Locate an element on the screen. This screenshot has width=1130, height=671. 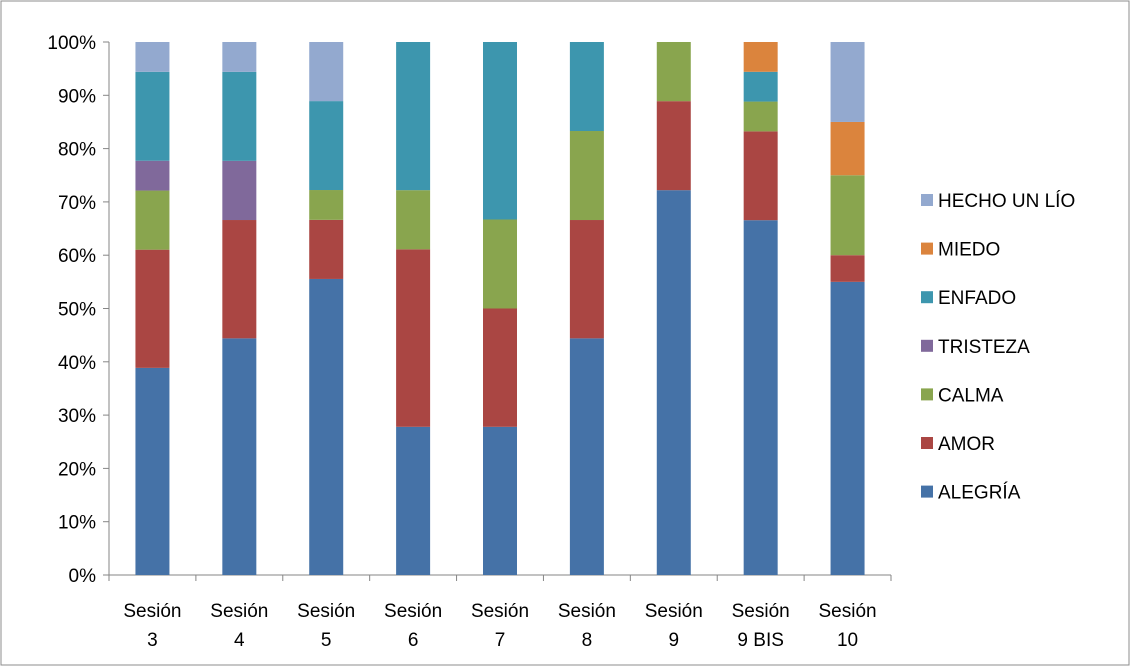
y-tick-label: 100% is located at coordinates (71, 43).